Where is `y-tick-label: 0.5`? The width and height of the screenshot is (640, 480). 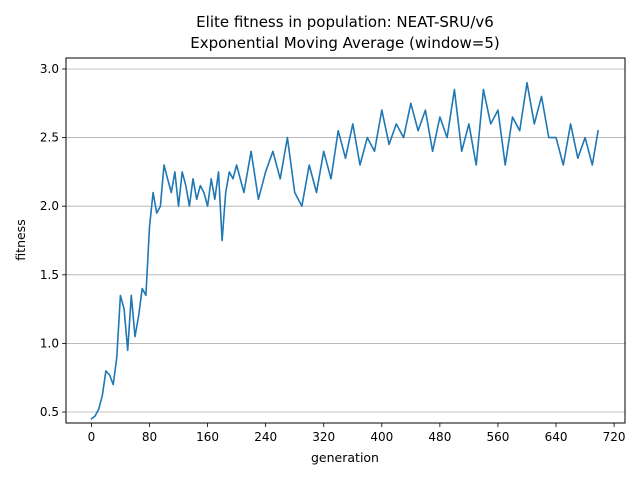 y-tick-label: 0.5 is located at coordinates (49, 412).